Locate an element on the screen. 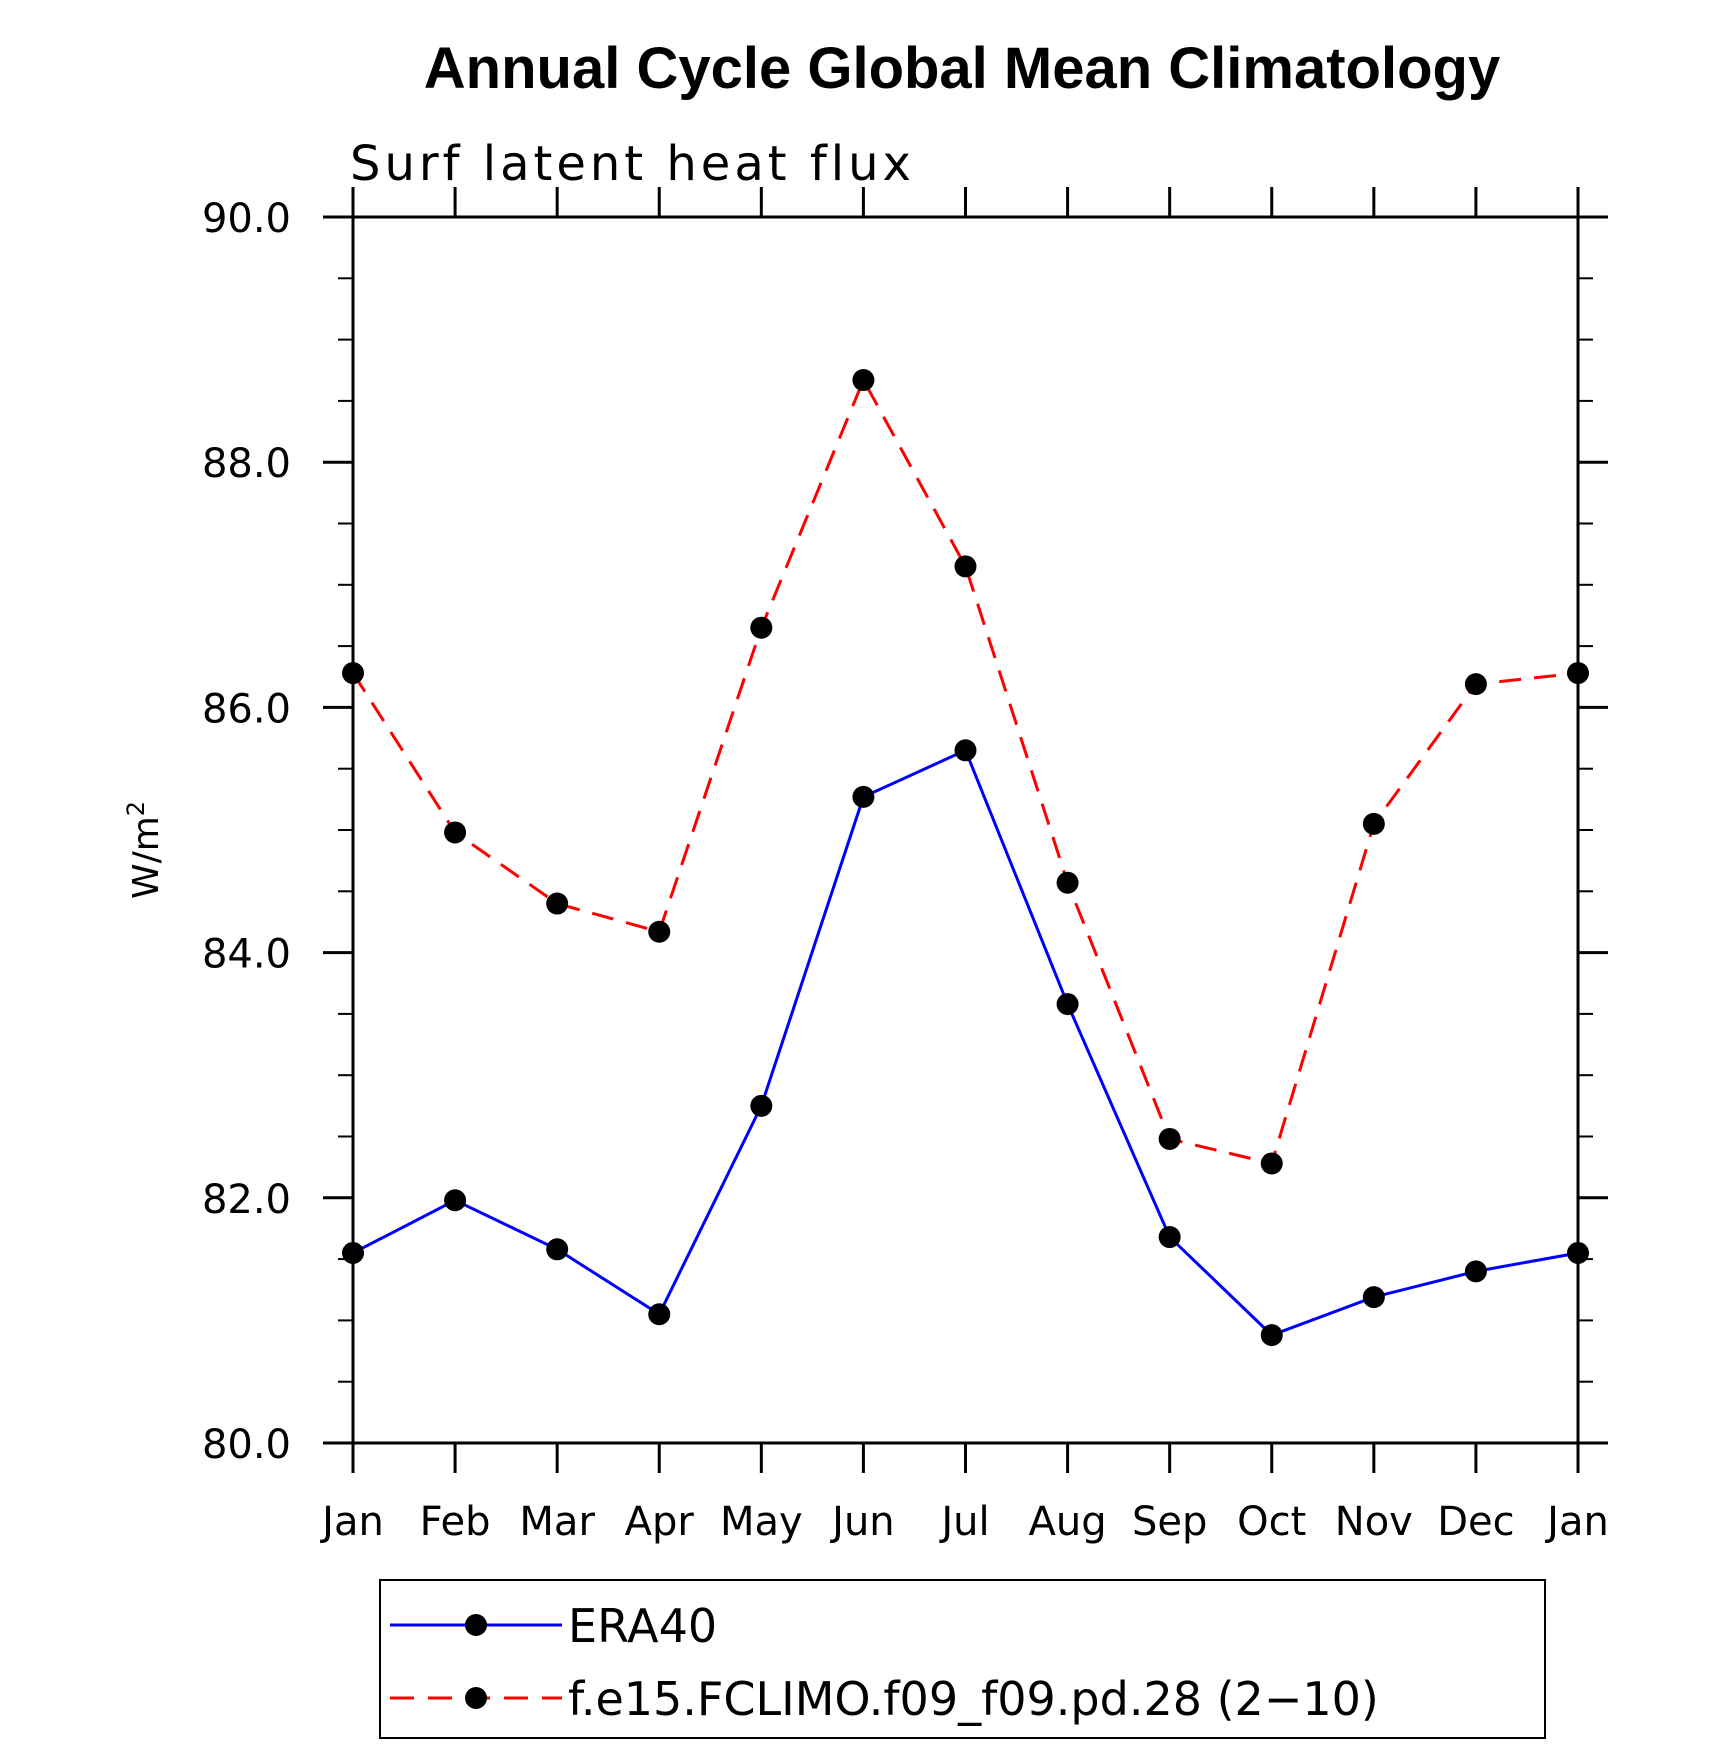 This screenshot has height=1746, width=1710. y-tick-label: 90.0 is located at coordinates (246, 219).